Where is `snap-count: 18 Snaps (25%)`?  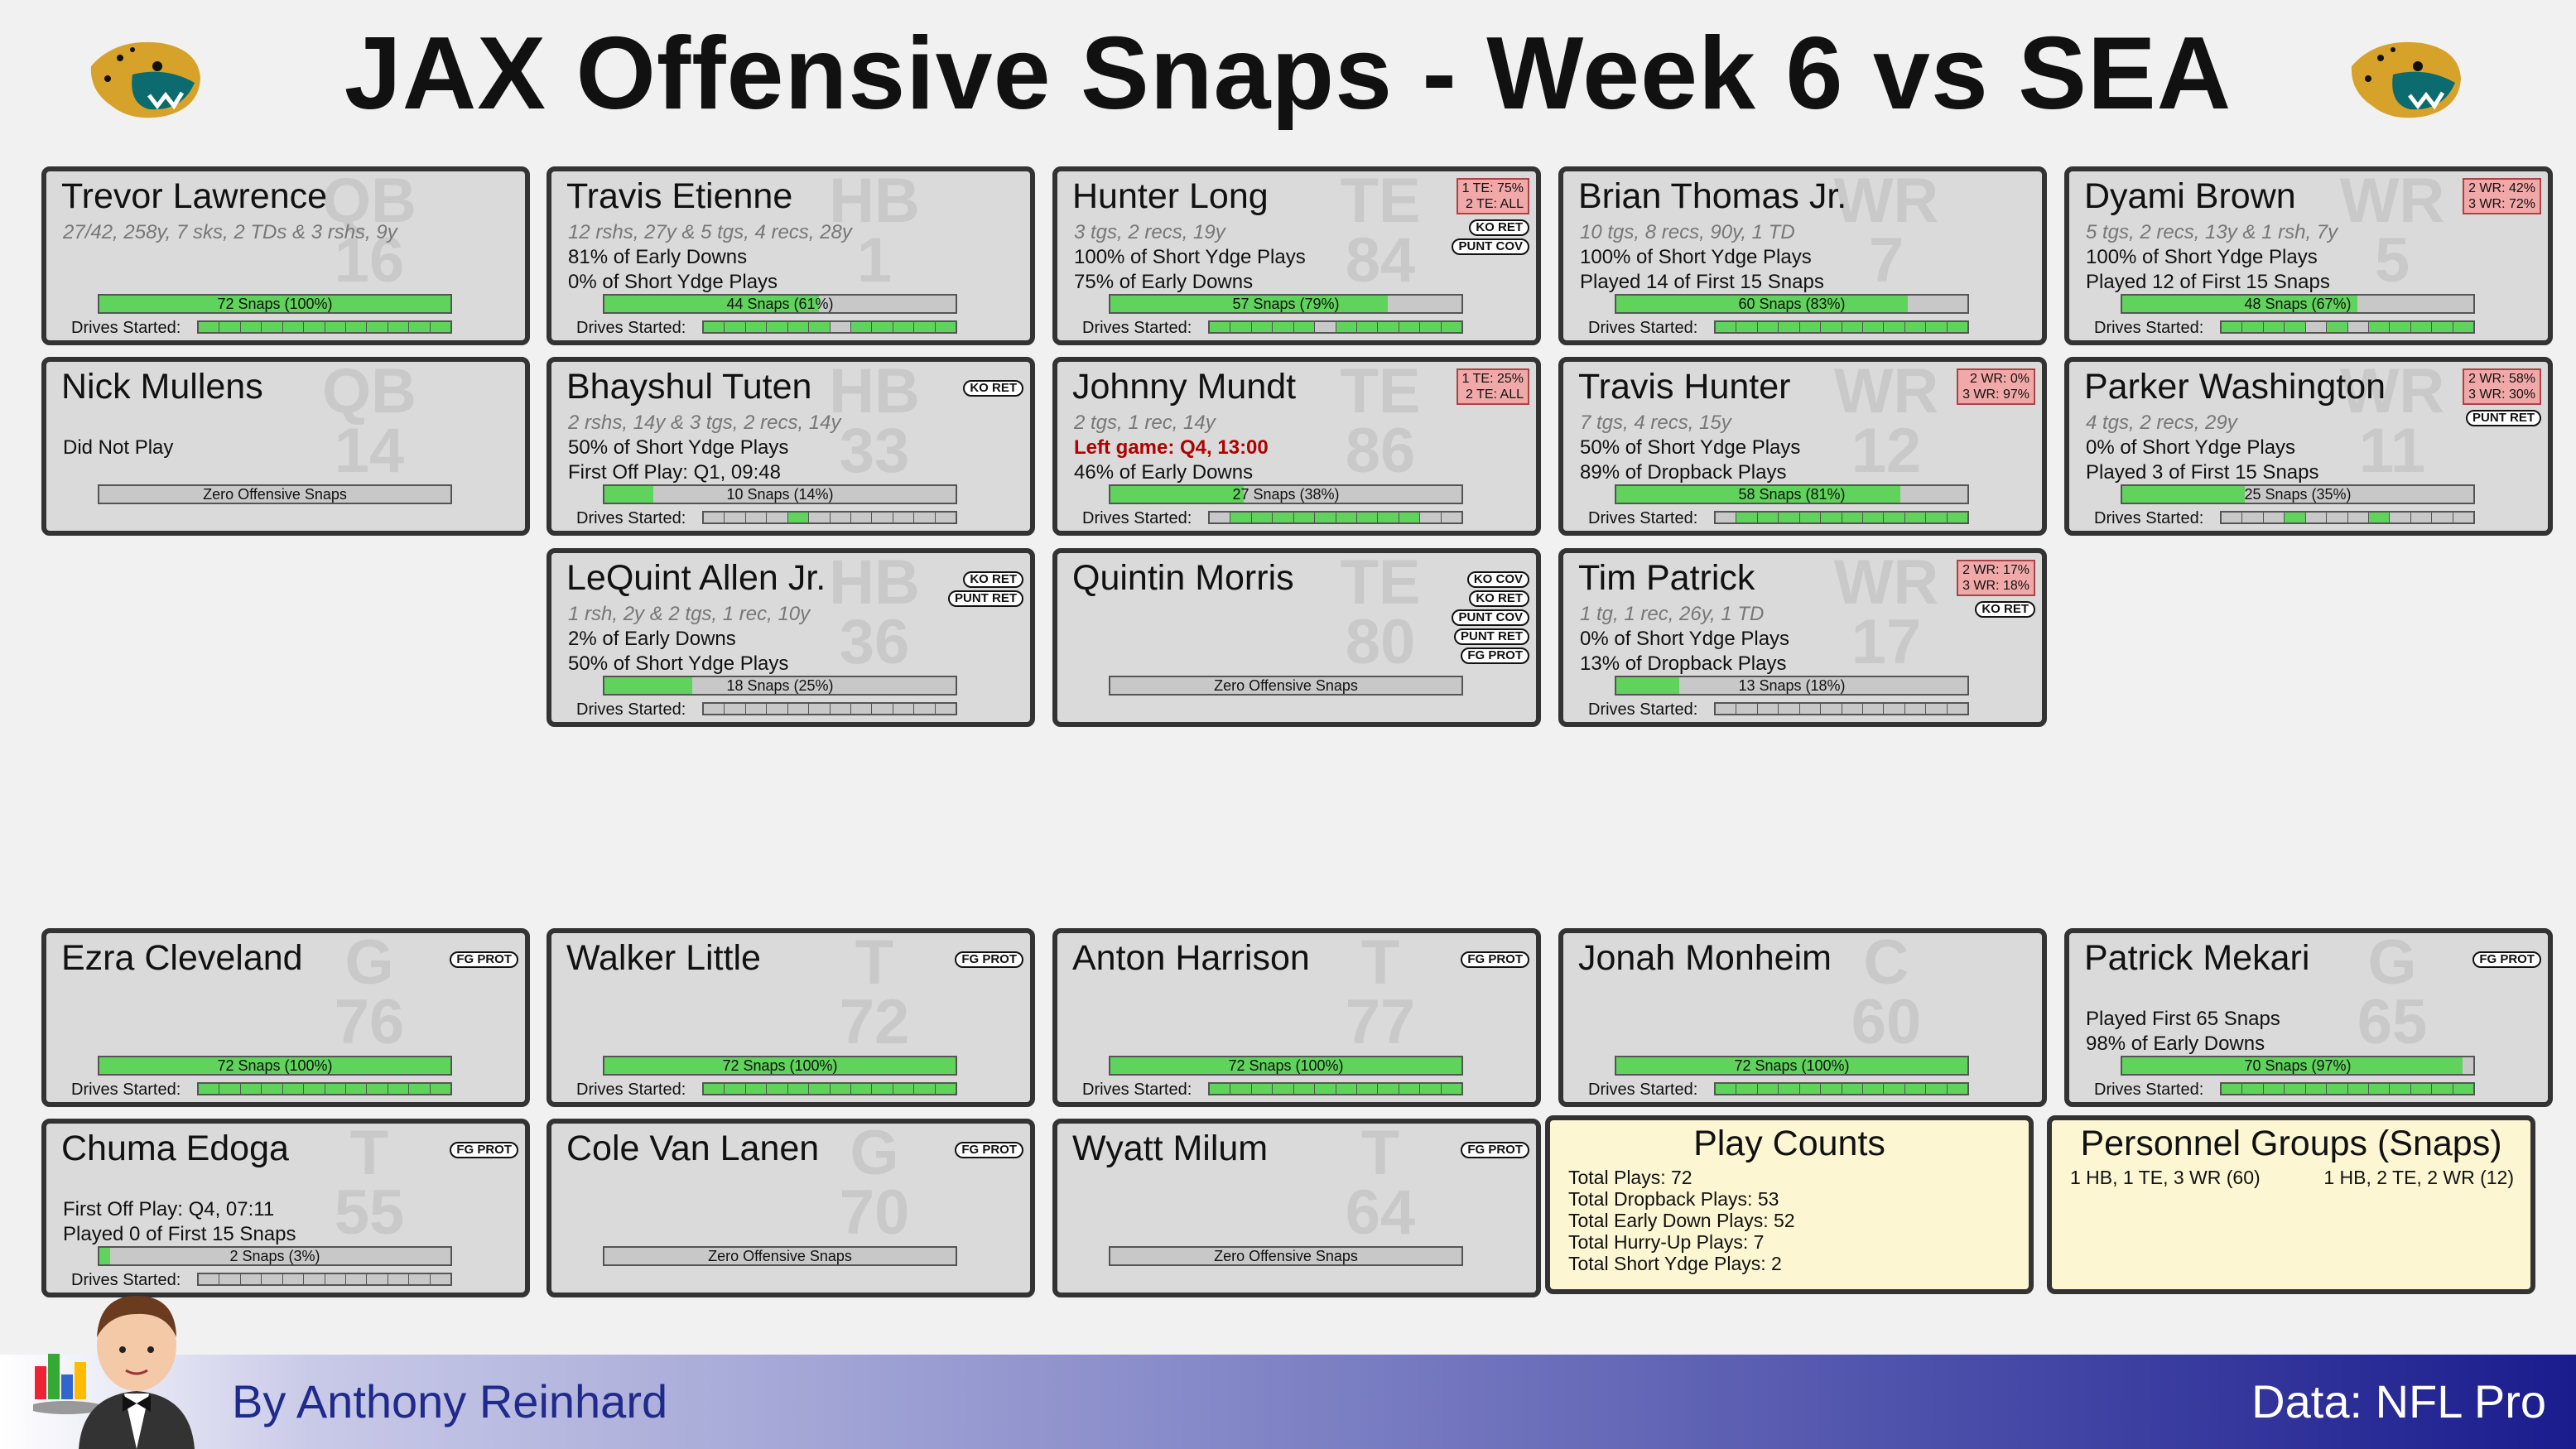
snap-count: 18 Snaps (25%) is located at coordinates (780, 685).